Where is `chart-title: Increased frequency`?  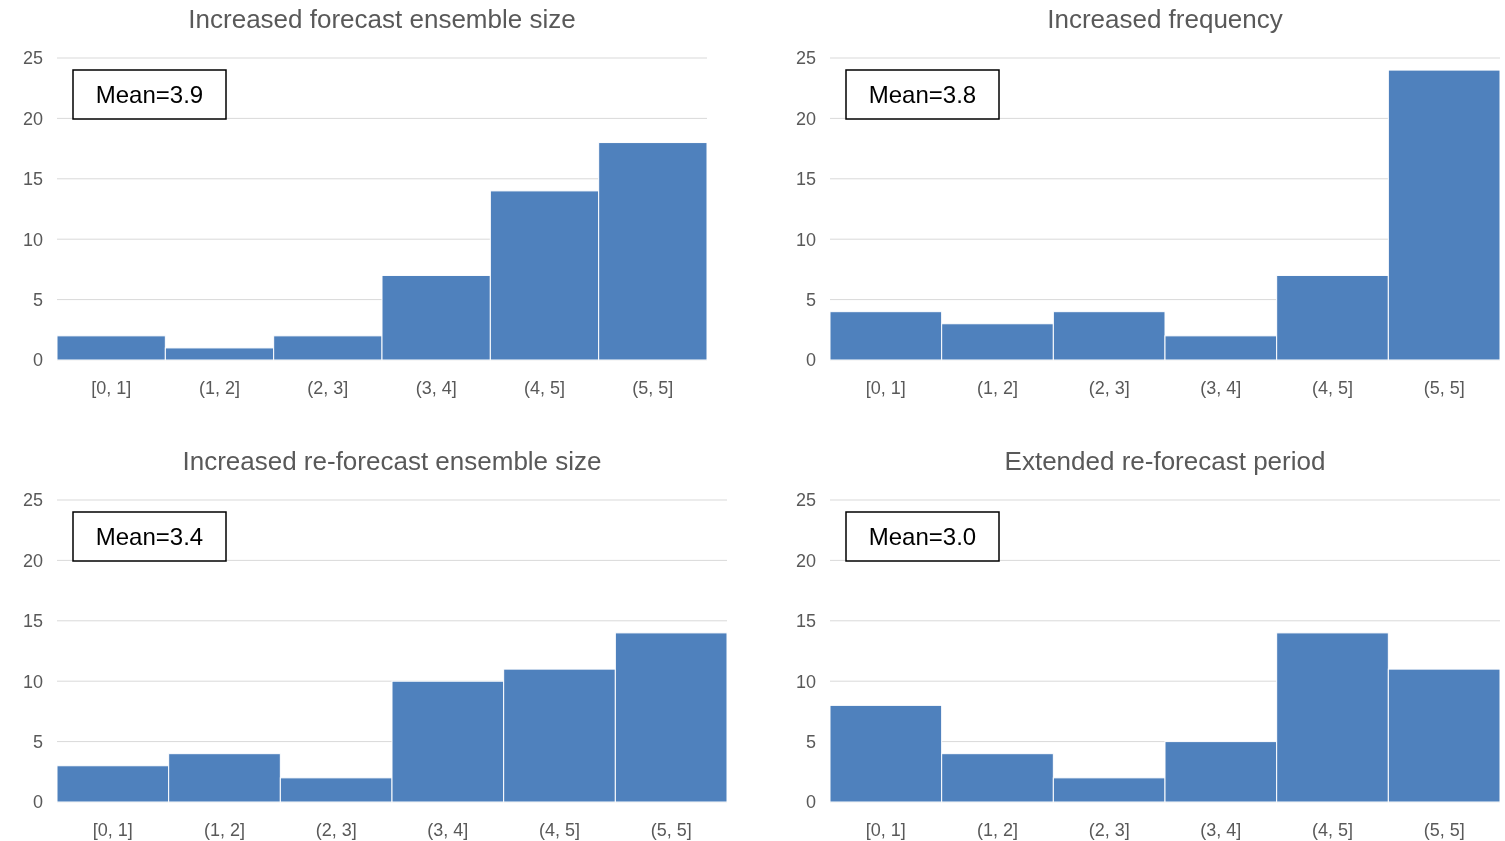 chart-title: Increased frequency is located at coordinates (1165, 19).